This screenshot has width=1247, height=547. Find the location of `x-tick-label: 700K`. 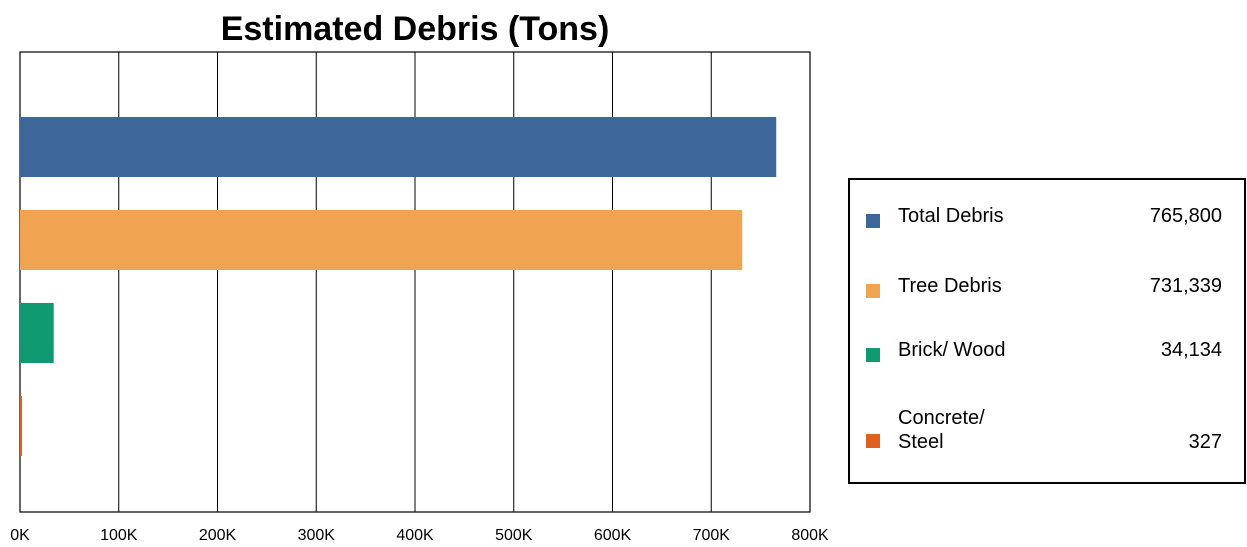

x-tick-label: 700K is located at coordinates (712, 535).